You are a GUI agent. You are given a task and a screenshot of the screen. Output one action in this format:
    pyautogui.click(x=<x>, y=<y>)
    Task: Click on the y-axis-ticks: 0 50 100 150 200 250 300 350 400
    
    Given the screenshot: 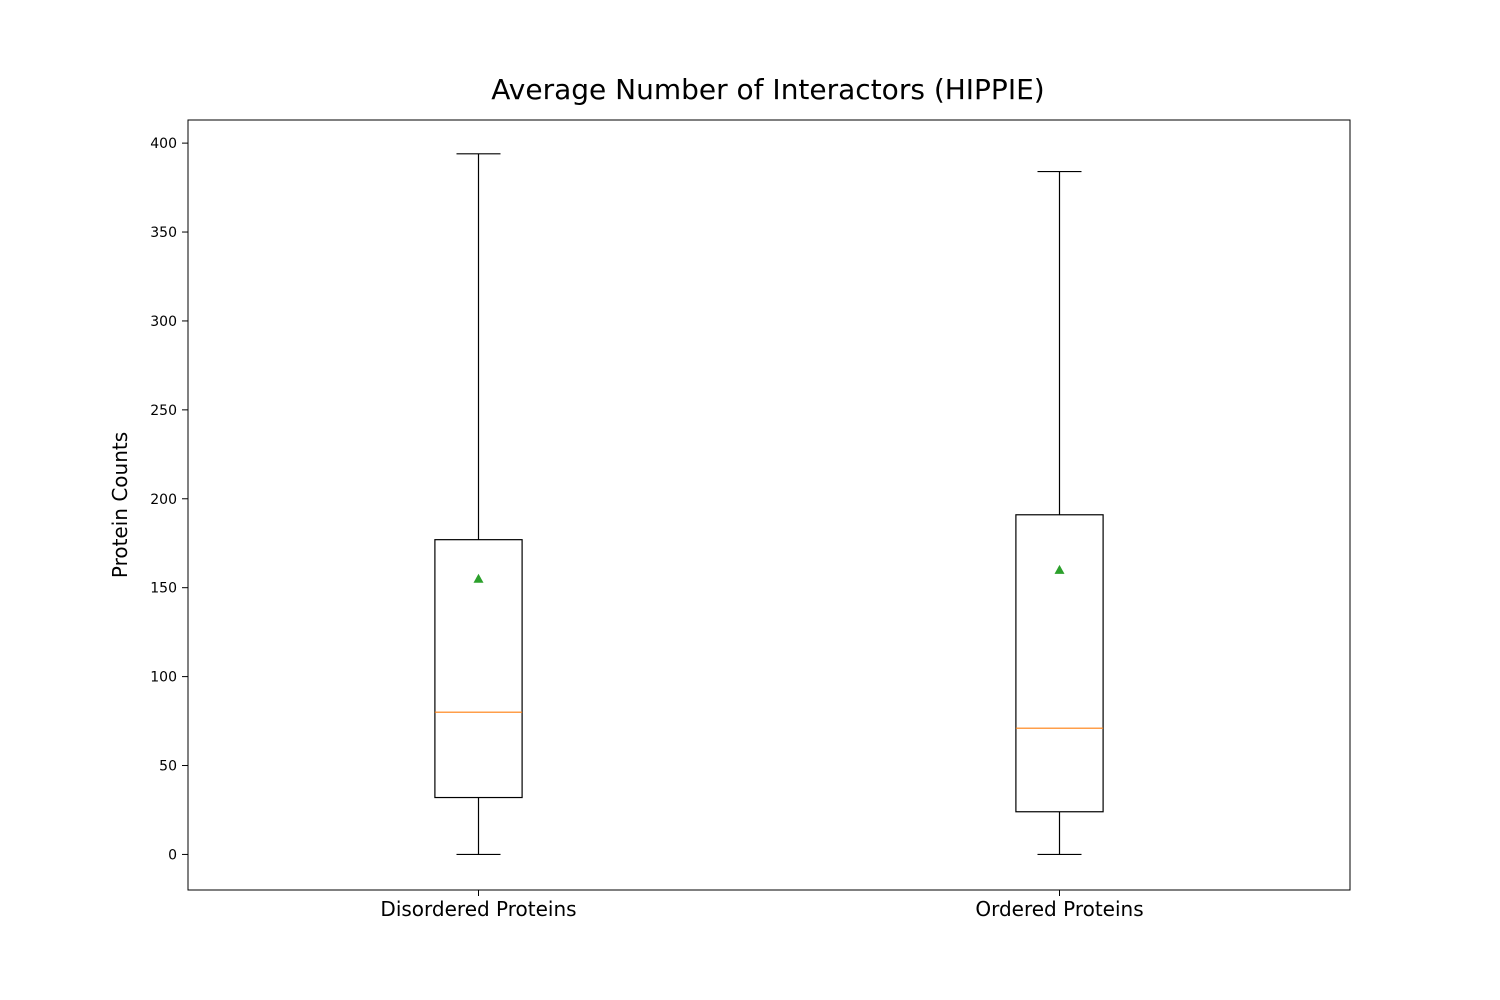 What is the action you would take?
    pyautogui.click(x=169, y=499)
    